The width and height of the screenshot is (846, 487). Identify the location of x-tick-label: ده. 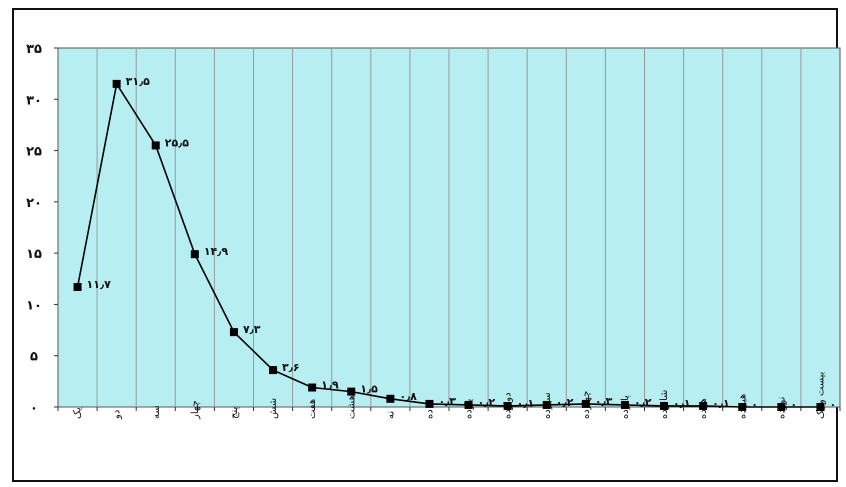
(429, 414).